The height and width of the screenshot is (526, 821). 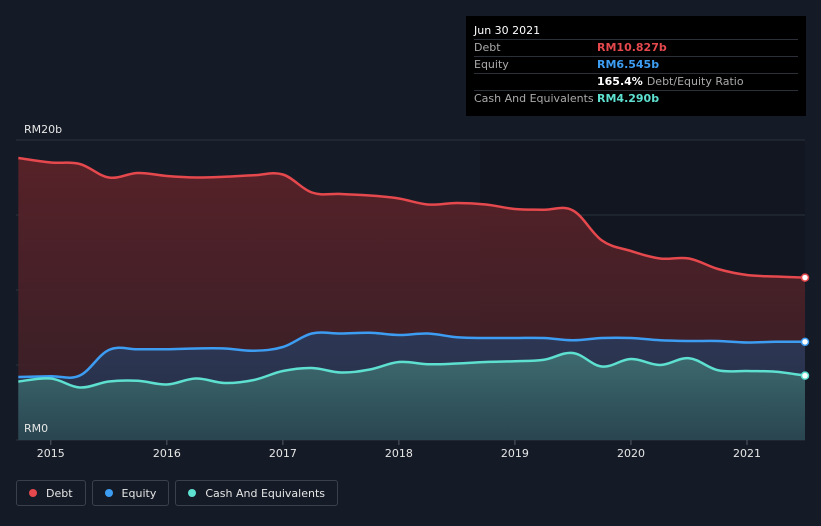 I want to click on legend-label-cash: Cash And Equivalents, so click(x=265, y=493).